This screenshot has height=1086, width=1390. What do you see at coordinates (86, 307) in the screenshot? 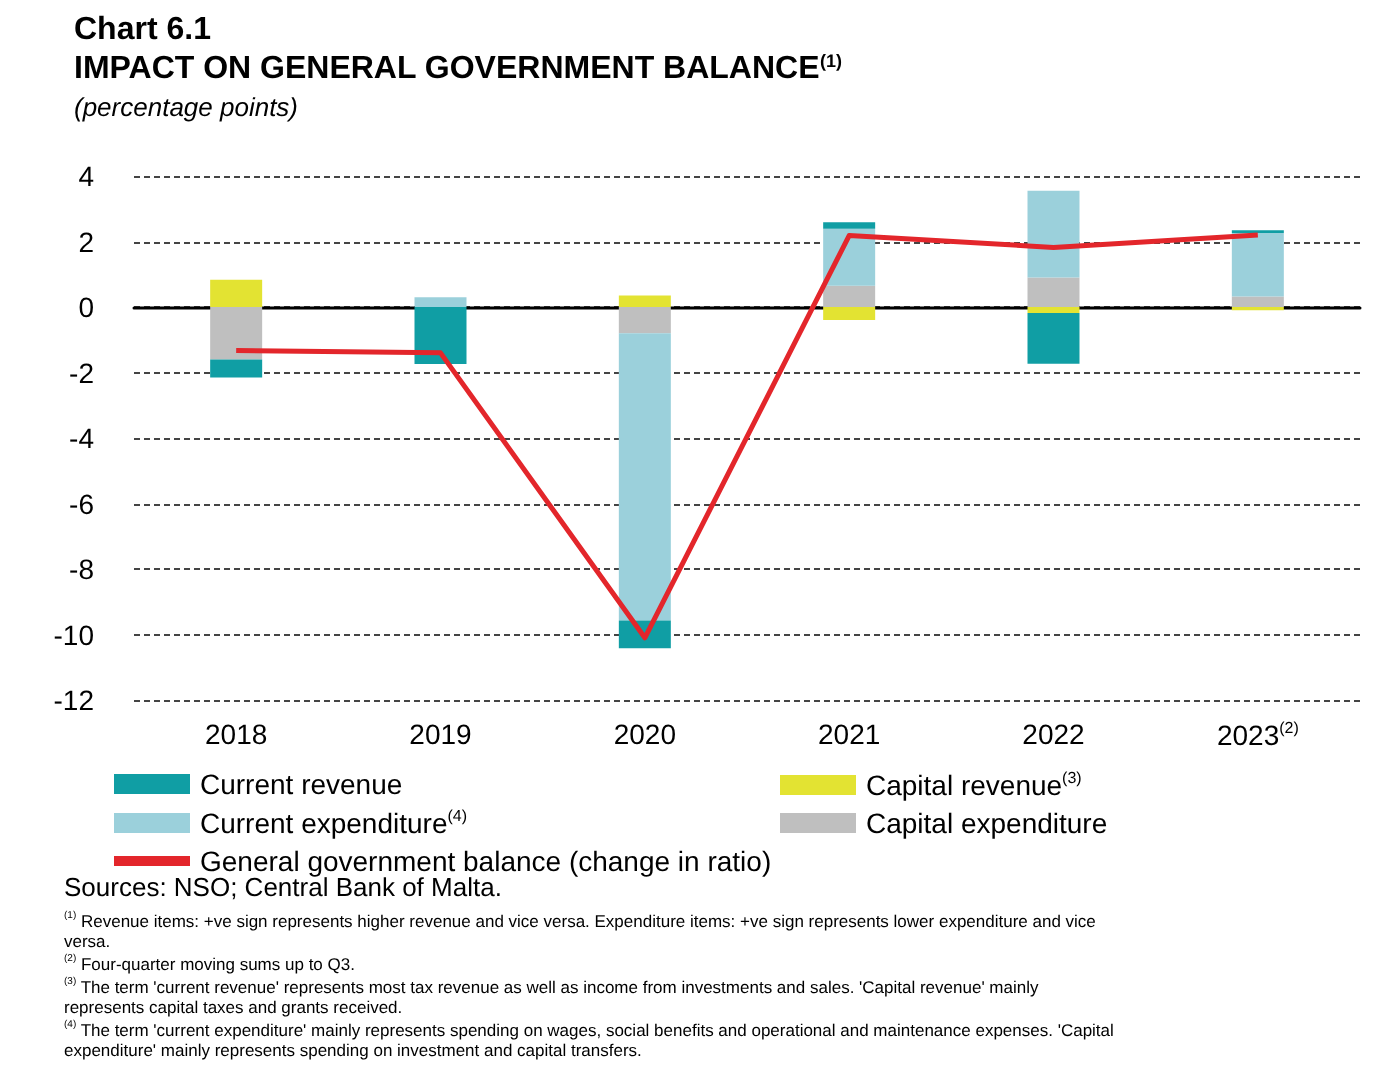
I see `y-tick-label: 0` at bounding box center [86, 307].